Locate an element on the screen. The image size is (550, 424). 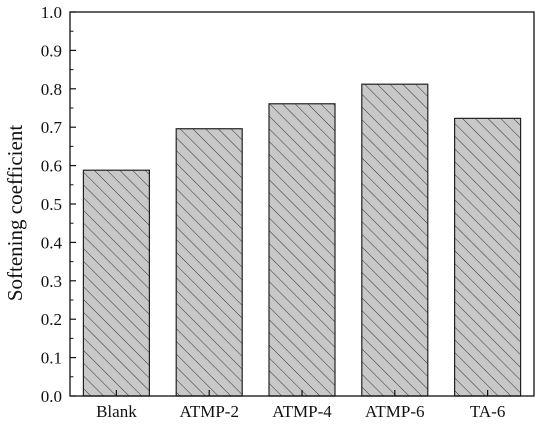
x-tick-label: ATMP-4 is located at coordinates (302, 411).